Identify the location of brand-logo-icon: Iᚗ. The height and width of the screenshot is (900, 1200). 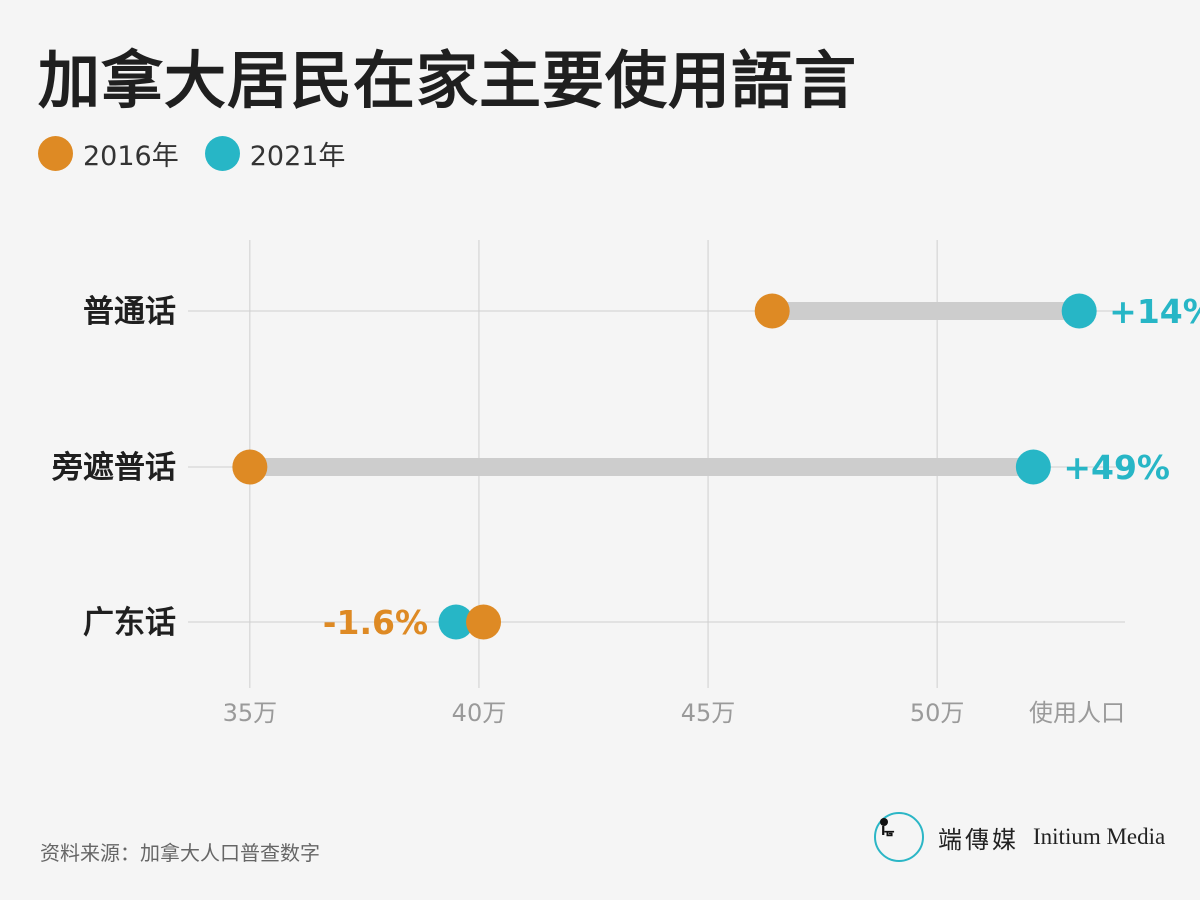
(899, 837).